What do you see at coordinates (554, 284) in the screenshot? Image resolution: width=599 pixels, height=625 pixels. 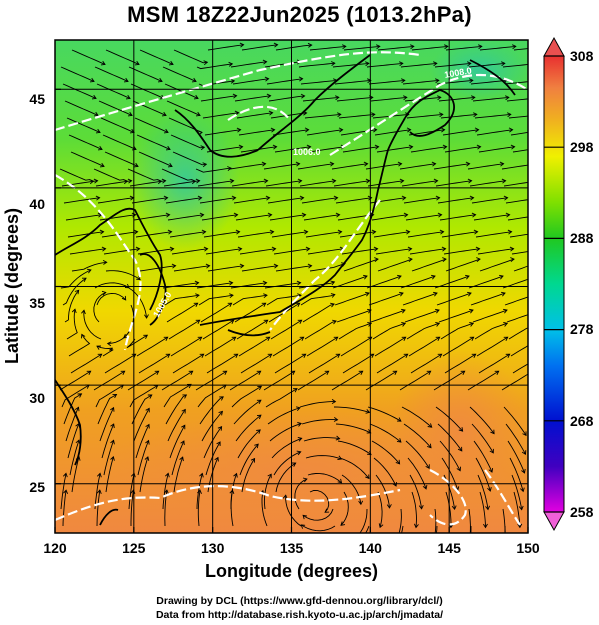 I see `colorbar-gradient` at bounding box center [554, 284].